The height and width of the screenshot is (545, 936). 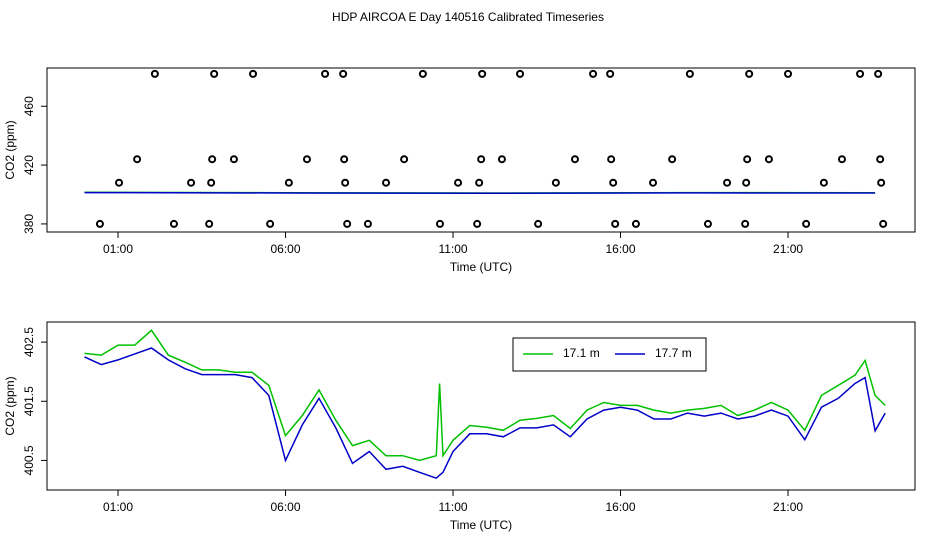 What do you see at coordinates (480, 193) in the screenshot?
I see `series-line` at bounding box center [480, 193].